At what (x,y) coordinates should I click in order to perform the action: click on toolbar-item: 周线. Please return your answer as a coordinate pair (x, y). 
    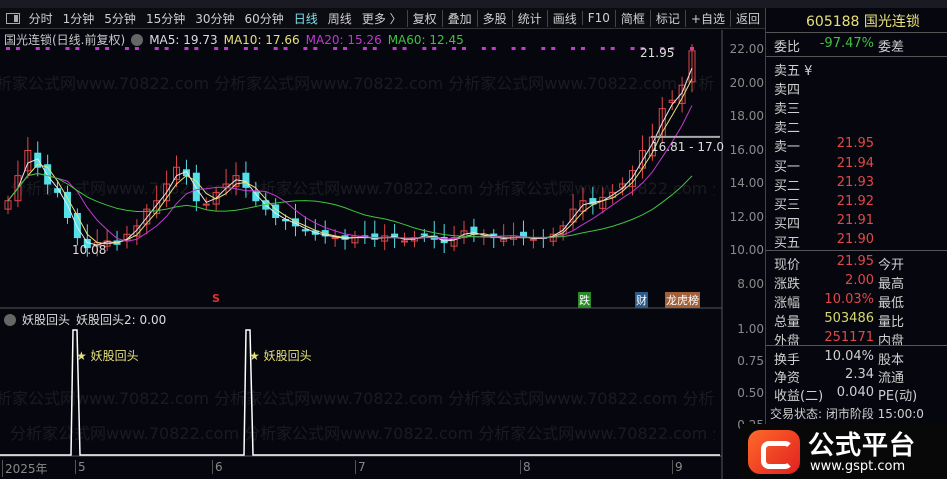
    Looking at the image, I should click on (339, 18).